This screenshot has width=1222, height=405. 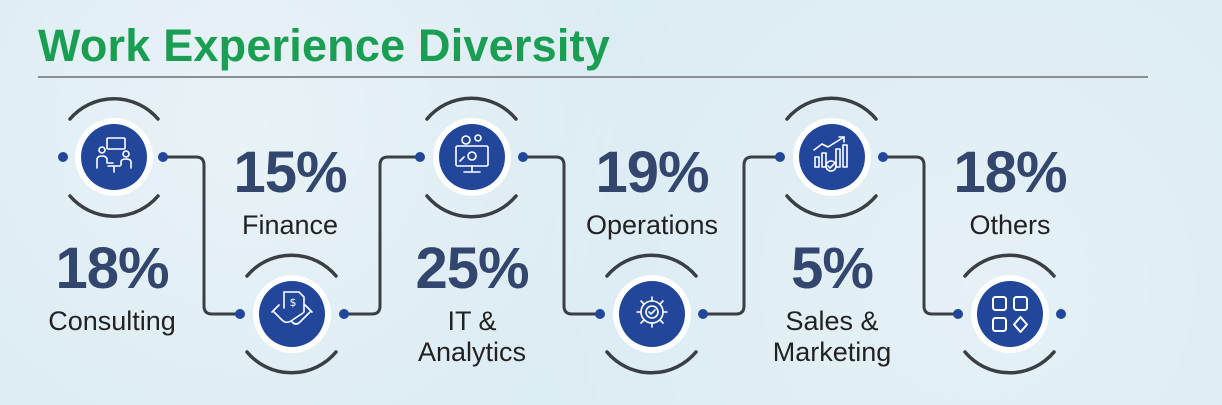 I want to click on node-it-analytics, so click(x=471, y=157).